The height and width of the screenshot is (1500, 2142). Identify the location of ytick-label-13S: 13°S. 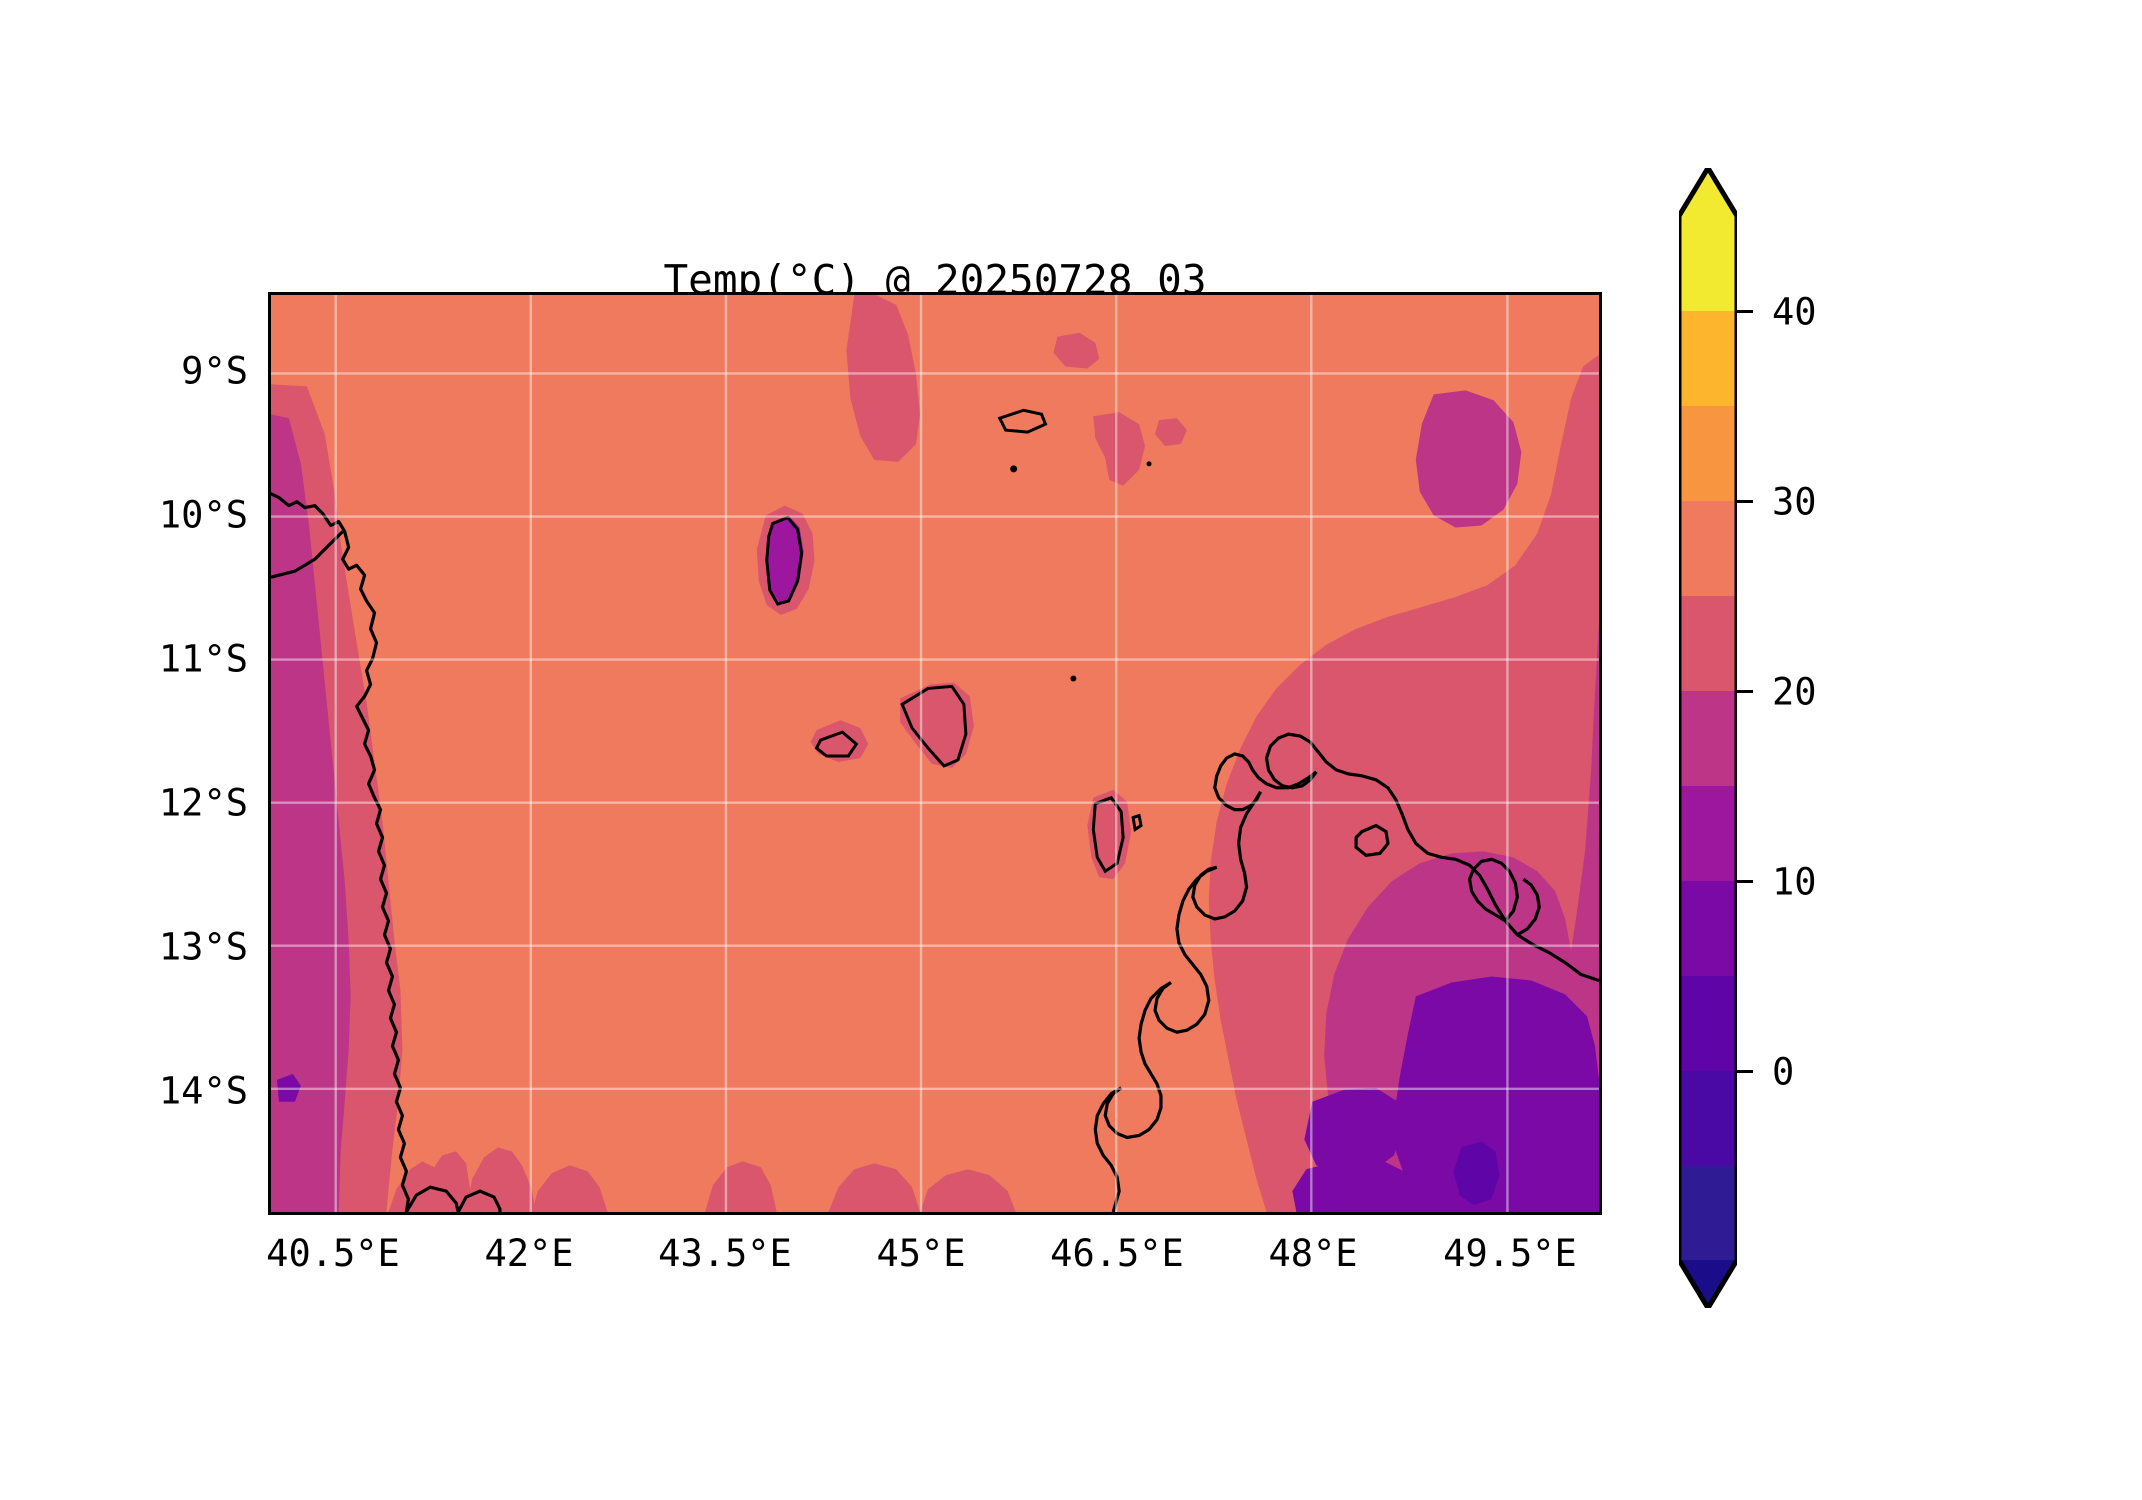
(203, 947).